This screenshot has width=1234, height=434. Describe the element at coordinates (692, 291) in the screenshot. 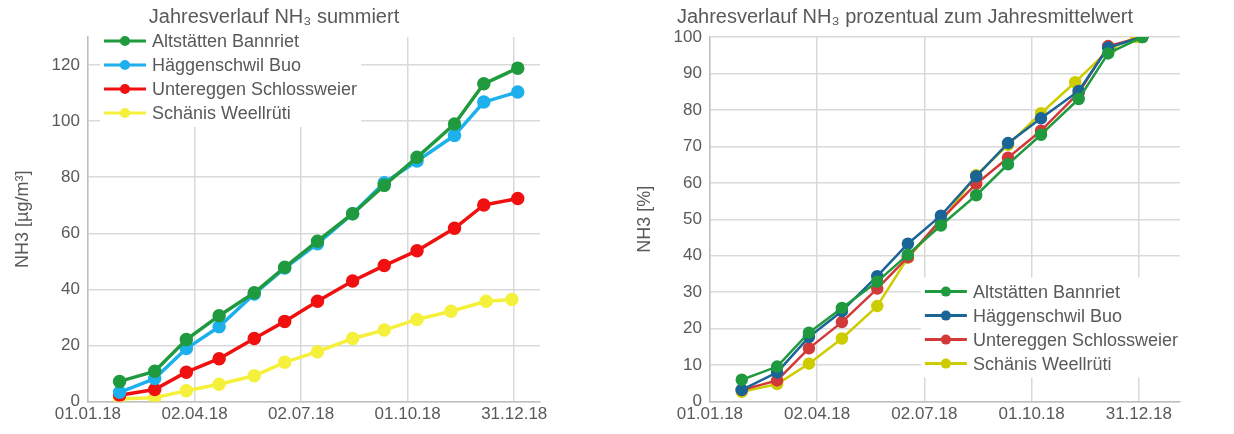

I see `y-tick-label: 30` at that location.